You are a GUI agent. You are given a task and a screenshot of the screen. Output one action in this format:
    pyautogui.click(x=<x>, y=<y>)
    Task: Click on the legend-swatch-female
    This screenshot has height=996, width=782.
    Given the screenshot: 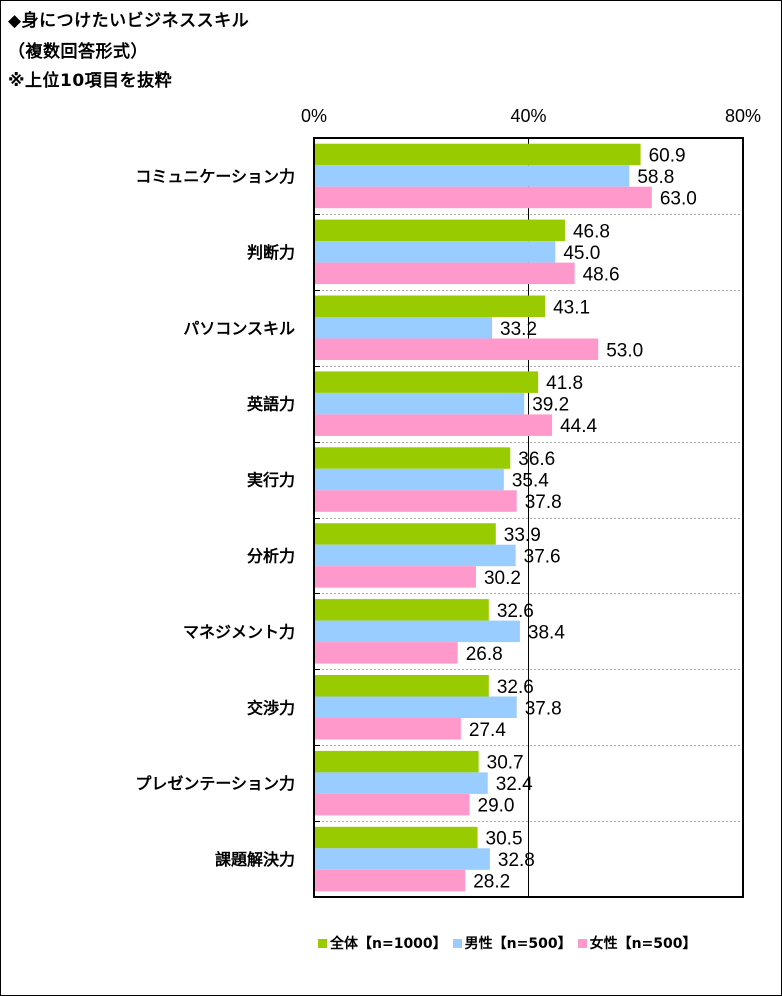 What is the action you would take?
    pyautogui.click(x=582, y=943)
    